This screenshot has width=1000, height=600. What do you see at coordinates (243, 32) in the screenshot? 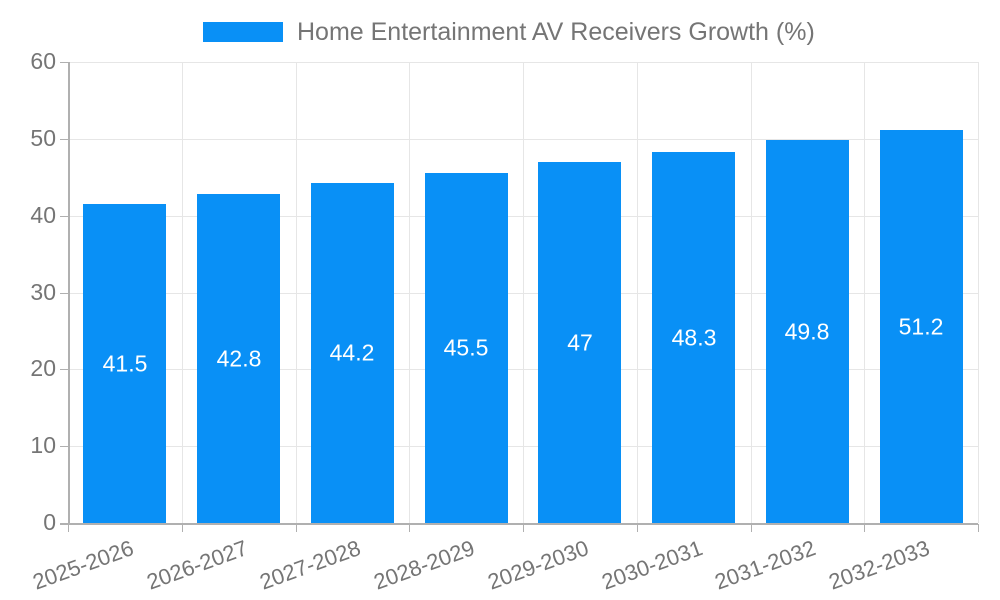
I see `legend-swatch` at bounding box center [243, 32].